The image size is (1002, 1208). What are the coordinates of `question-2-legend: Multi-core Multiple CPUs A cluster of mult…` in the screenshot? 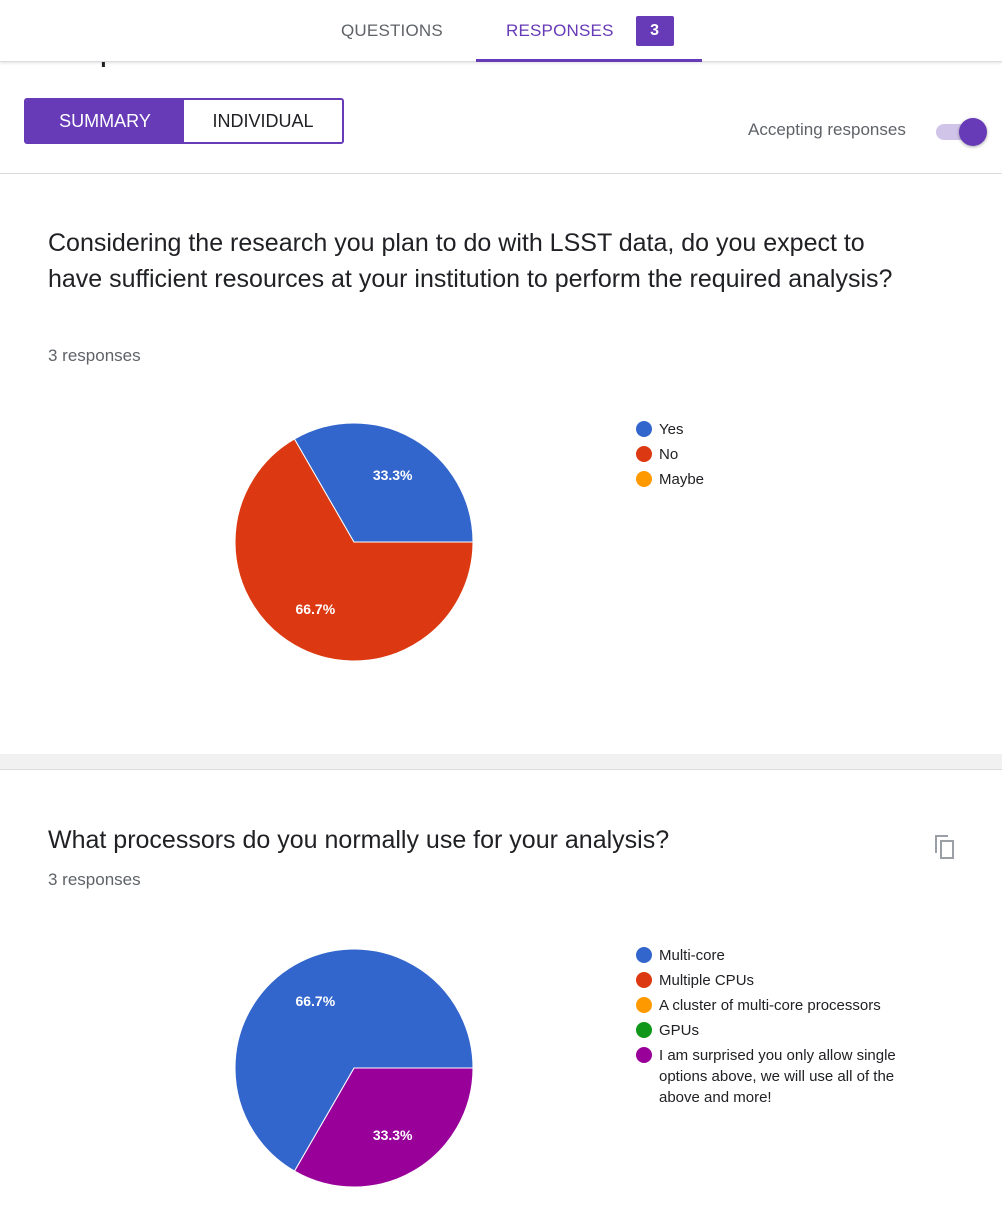 It's located at (772, 1028).